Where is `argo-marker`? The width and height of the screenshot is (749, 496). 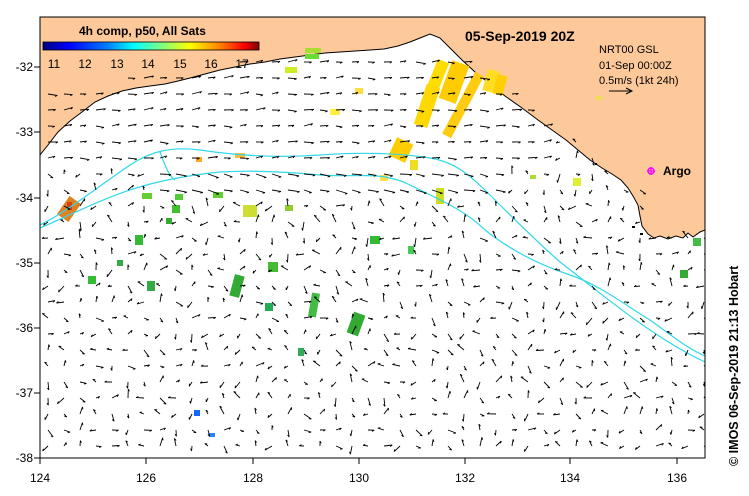
argo-marker is located at coordinates (651, 171).